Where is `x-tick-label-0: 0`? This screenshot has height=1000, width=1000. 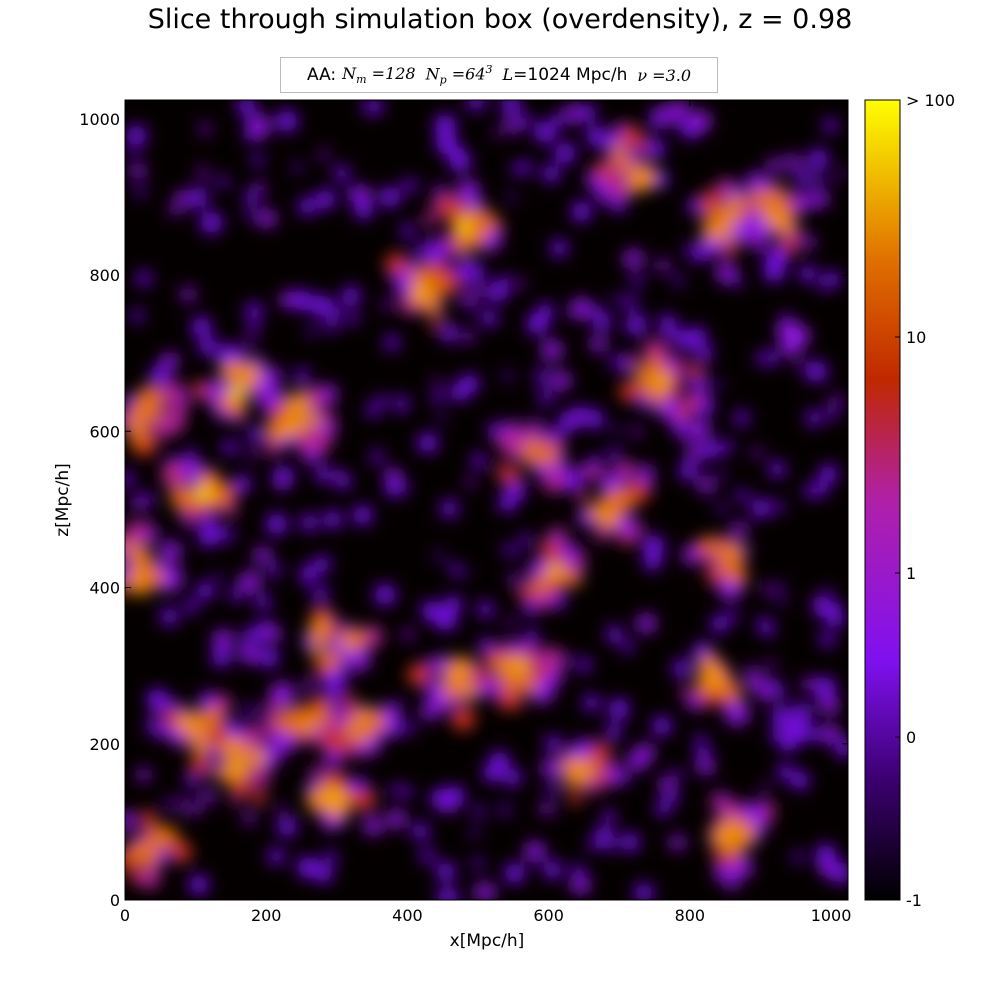
x-tick-label-0: 0 is located at coordinates (125, 915).